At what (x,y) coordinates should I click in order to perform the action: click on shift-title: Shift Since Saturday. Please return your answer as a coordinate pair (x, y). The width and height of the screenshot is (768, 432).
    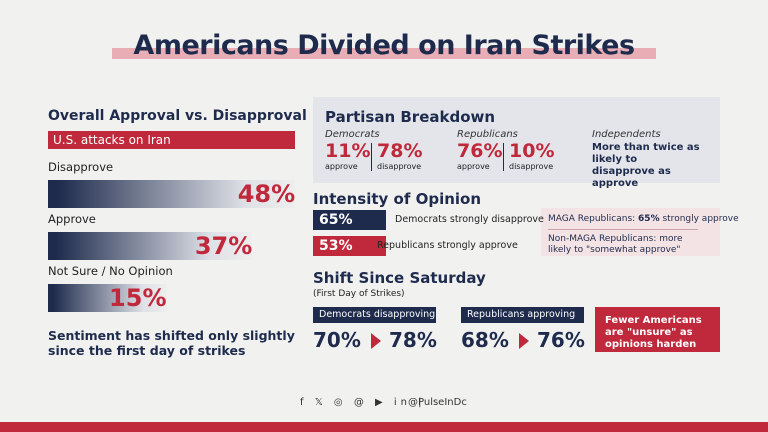
    Looking at the image, I should click on (399, 278).